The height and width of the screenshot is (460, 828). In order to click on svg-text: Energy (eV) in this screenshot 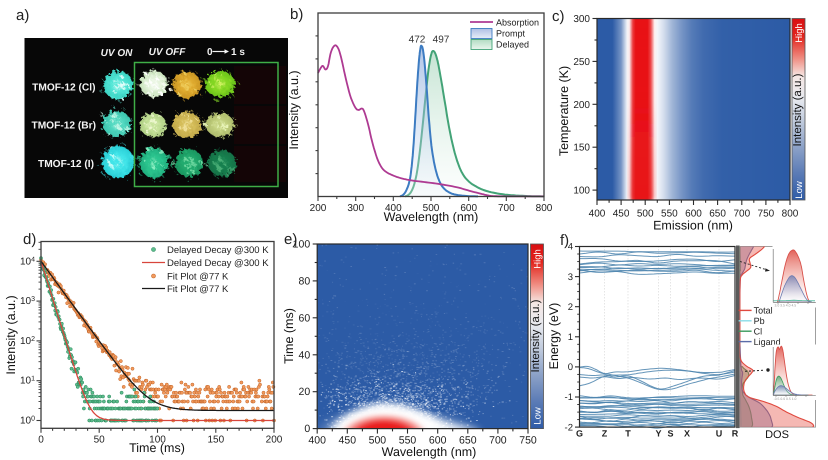, I will do `click(554, 336)`.